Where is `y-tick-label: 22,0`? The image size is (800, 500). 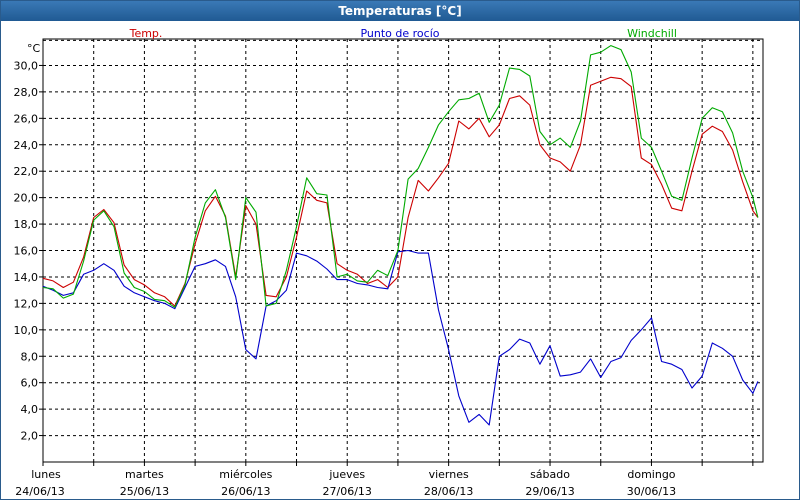
y-tick-label: 22,0 is located at coordinates (26, 171).